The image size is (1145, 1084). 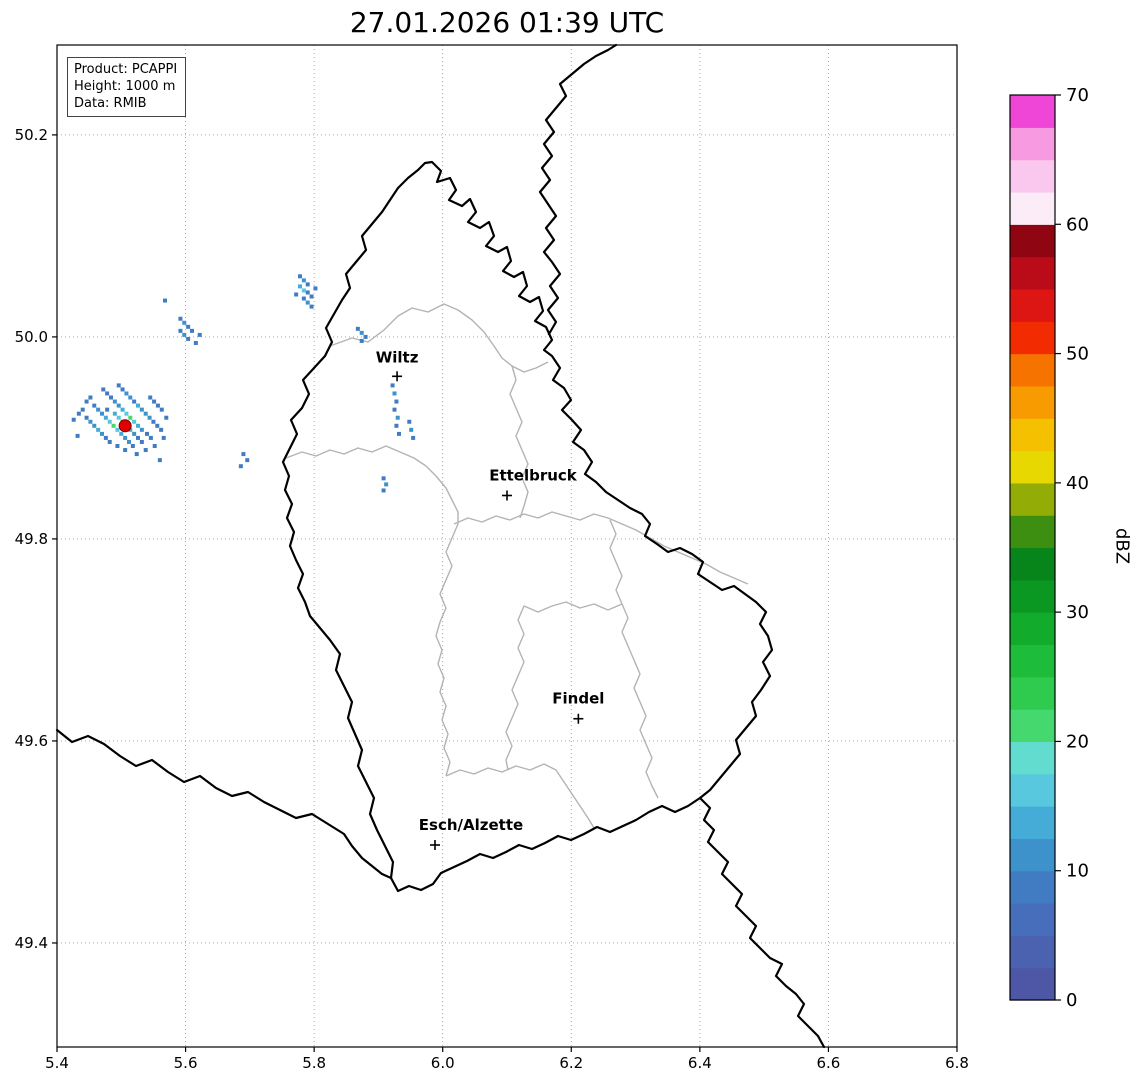 I want to click on y-tick-label: 49.8, so click(x=31, y=539).